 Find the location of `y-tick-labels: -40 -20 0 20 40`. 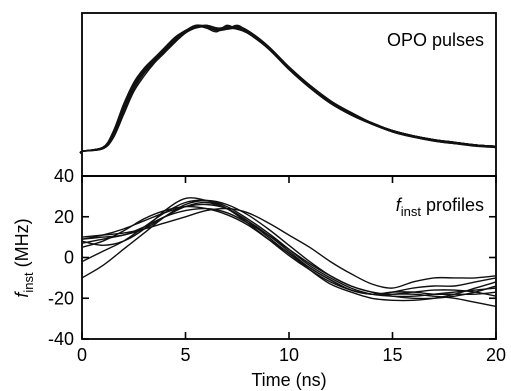

y-tick-labels: -40 -20 0 20 40 is located at coordinates (61, 257).